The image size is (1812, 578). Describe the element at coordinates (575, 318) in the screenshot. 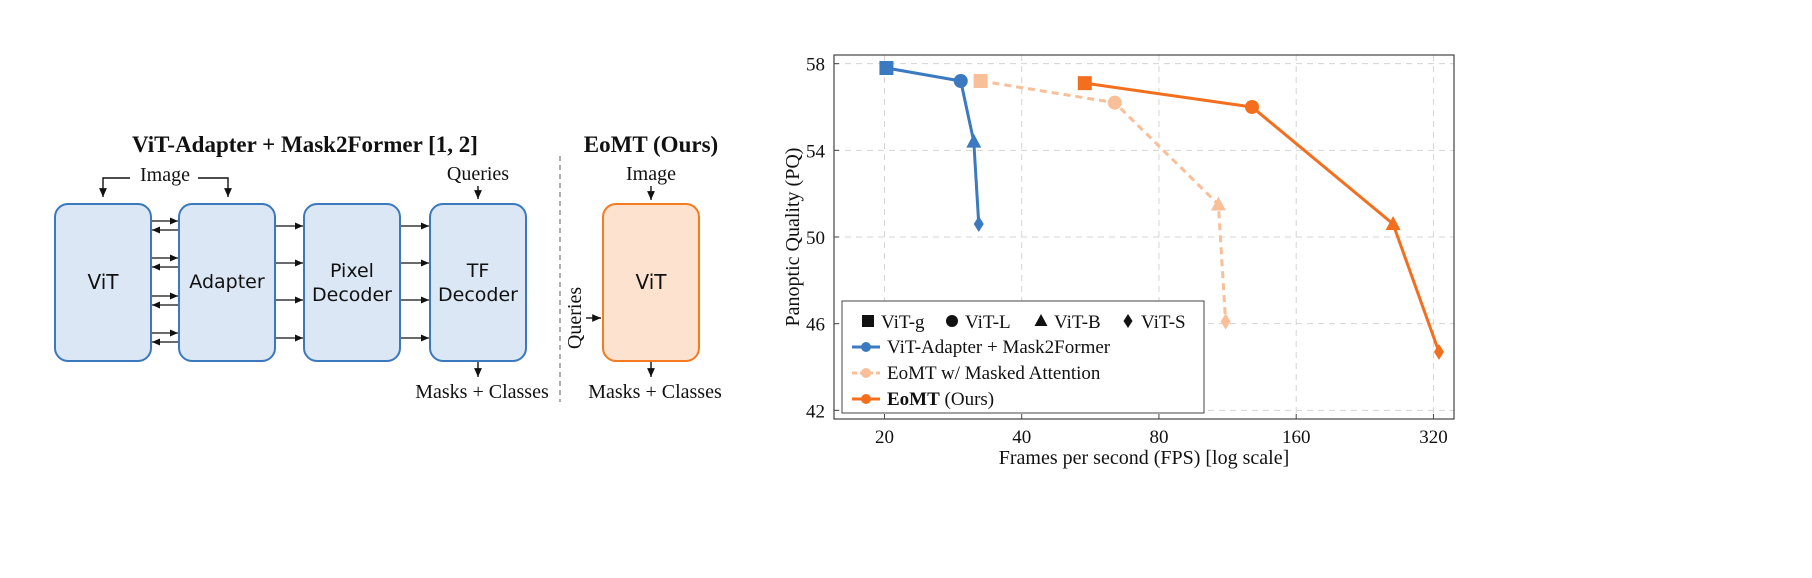

I see `queries-label-side: Queries` at that location.